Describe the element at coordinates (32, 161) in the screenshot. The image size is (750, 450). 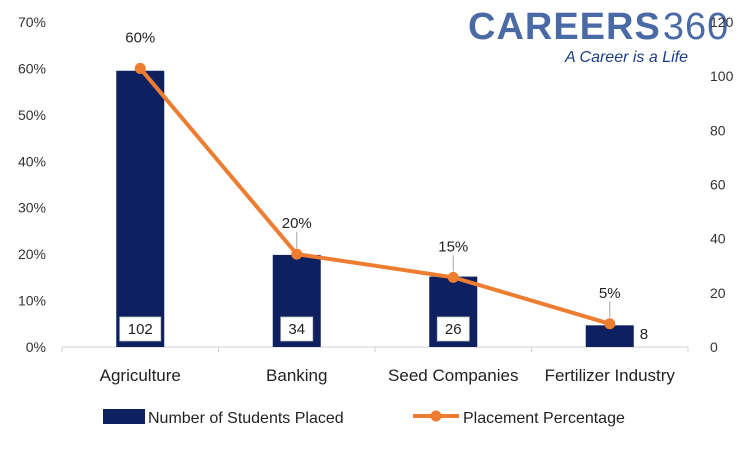
I see `left-axis-tick-label: 40%` at that location.